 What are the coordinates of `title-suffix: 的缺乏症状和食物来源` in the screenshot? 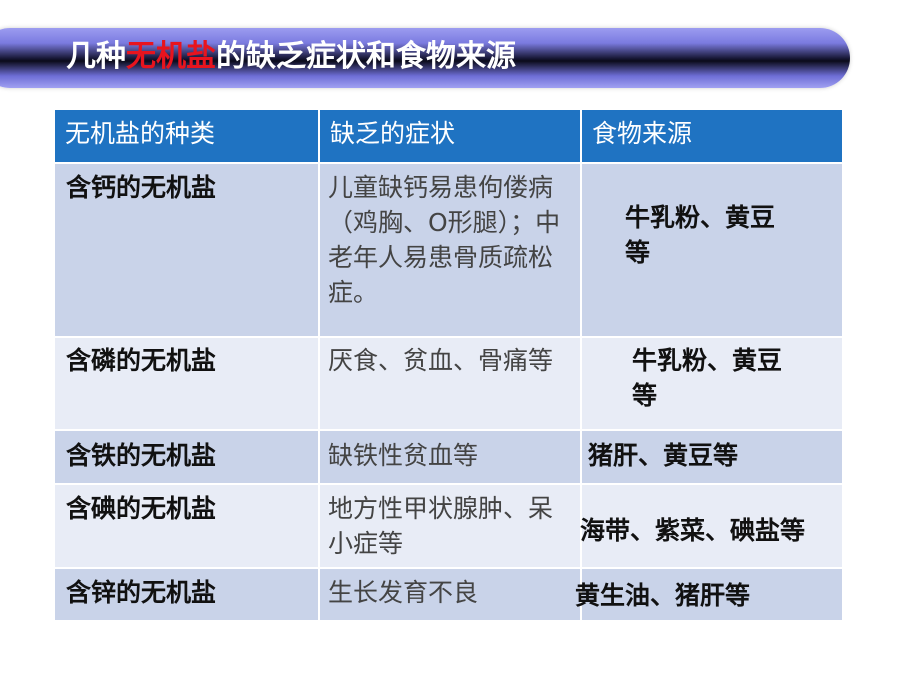 It's located at (366, 56).